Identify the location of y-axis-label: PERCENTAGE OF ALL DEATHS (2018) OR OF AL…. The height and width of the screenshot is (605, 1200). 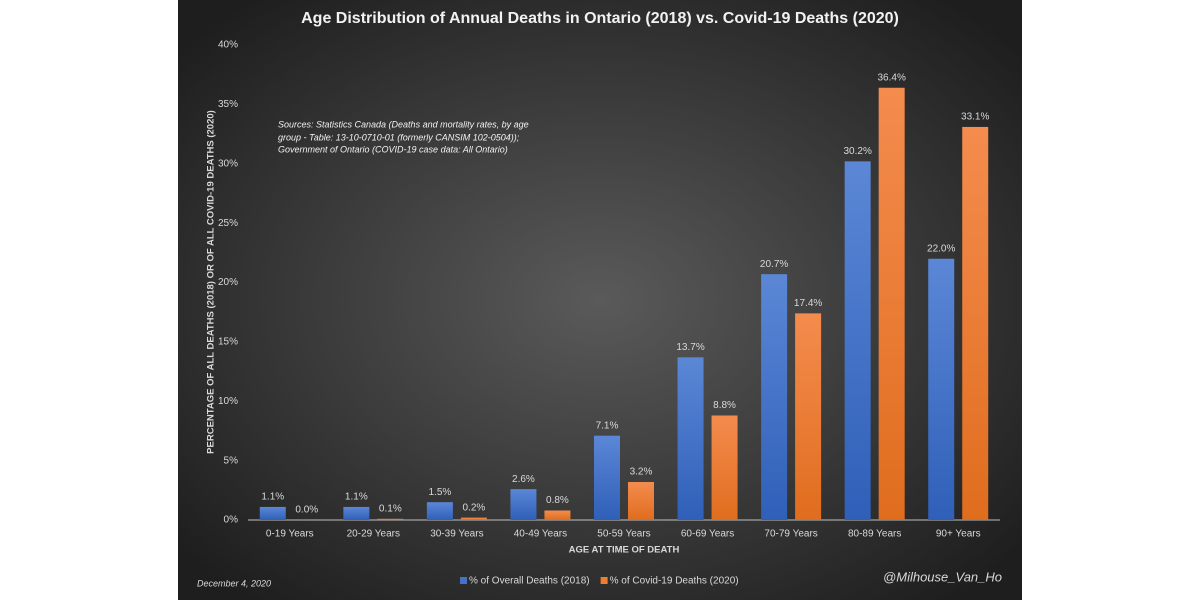
(211, 282).